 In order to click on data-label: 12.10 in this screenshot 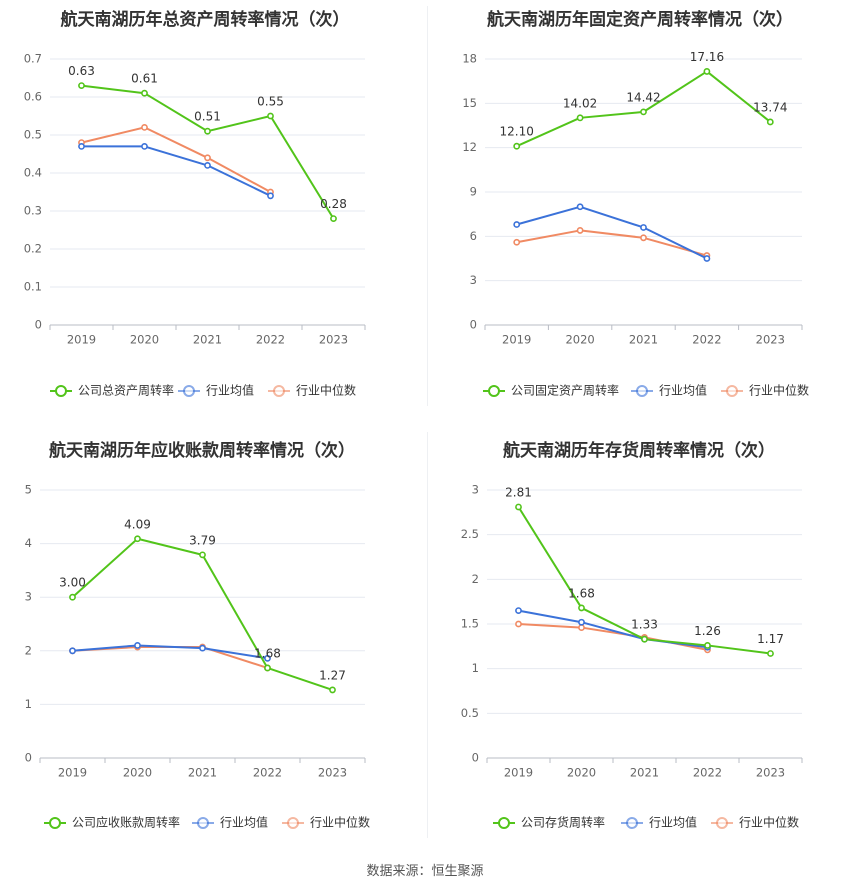, I will do `click(517, 132)`.